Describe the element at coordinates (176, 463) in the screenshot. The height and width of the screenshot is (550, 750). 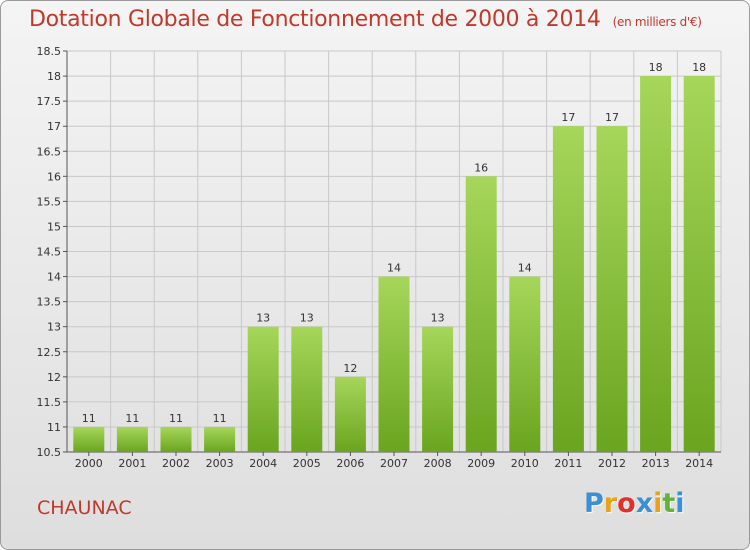
I see `x-tick-label: 2002` at that location.